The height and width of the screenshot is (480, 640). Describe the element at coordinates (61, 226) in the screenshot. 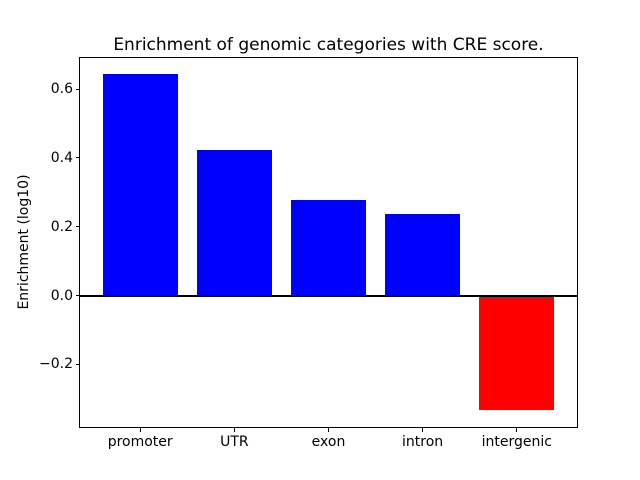

I see `y-tick-label: 0.2` at that location.